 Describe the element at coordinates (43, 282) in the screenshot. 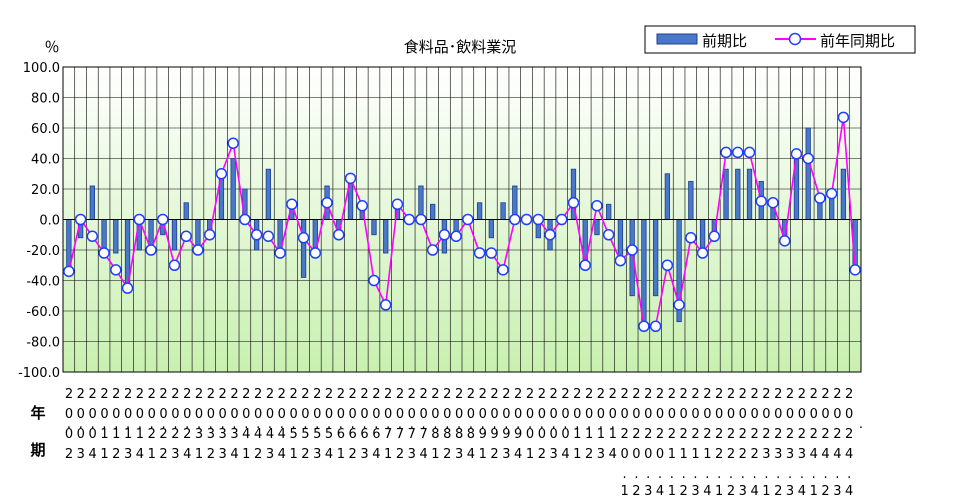

I see `y-tick-label: -40.0` at that location.